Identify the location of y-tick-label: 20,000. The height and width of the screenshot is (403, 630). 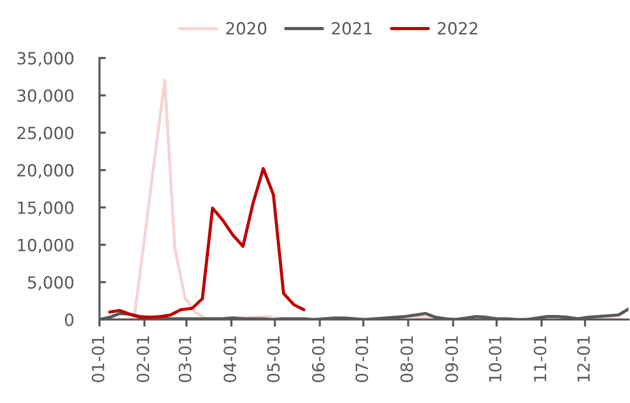
(45, 171).